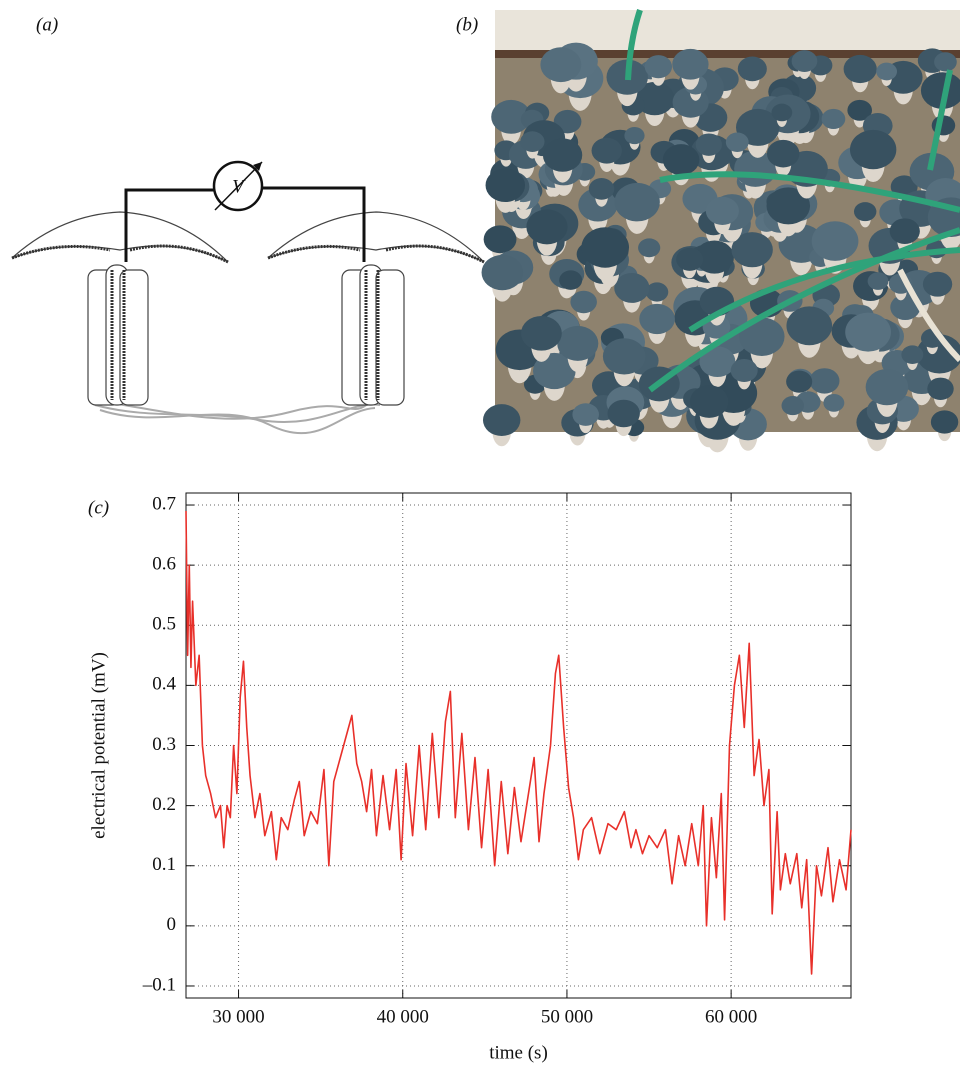 Image resolution: width=960 pixels, height=1068 pixels. Describe the element at coordinates (164, 744) in the screenshot. I see `y-tick-label: 0.3` at that location.